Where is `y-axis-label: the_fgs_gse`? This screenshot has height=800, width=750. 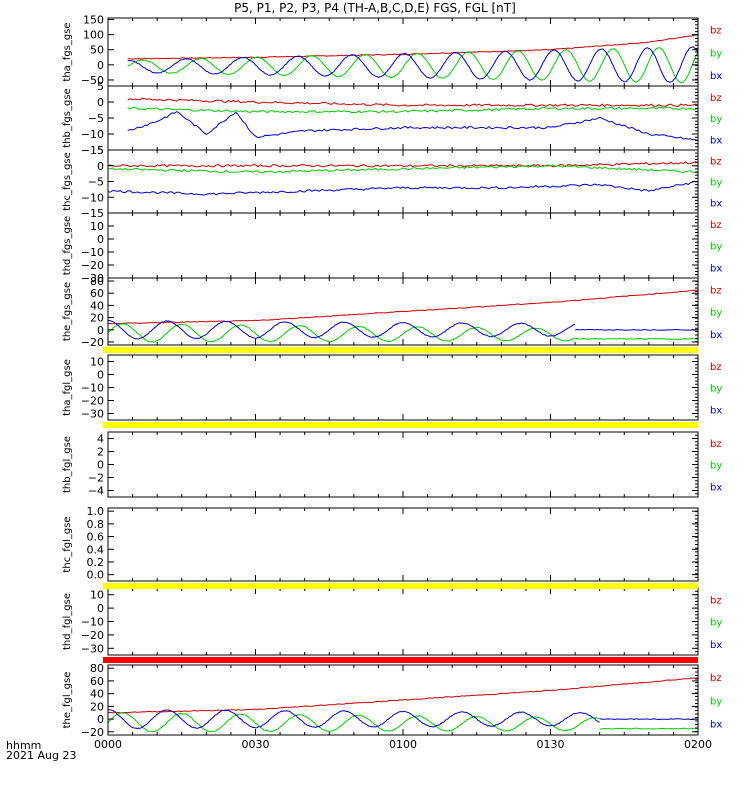
y-axis-label: the_fgs_gse is located at coordinates (67, 311).